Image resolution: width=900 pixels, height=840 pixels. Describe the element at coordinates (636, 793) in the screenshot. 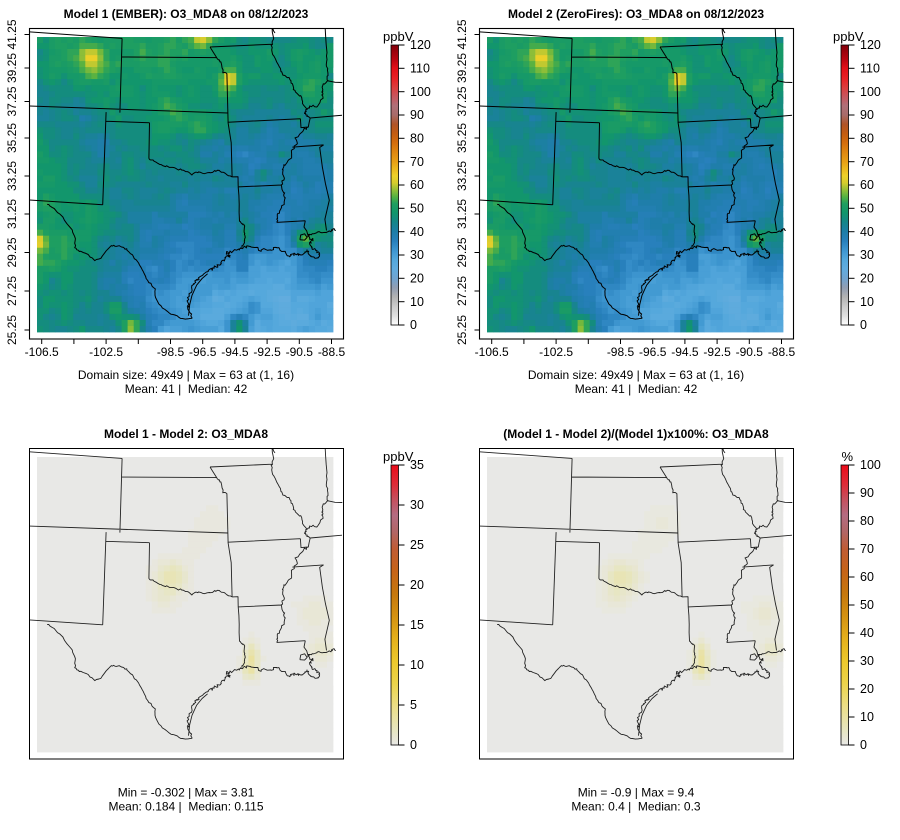

I see `svg-text: Min = -0.9 | Max = 9.4` at that location.